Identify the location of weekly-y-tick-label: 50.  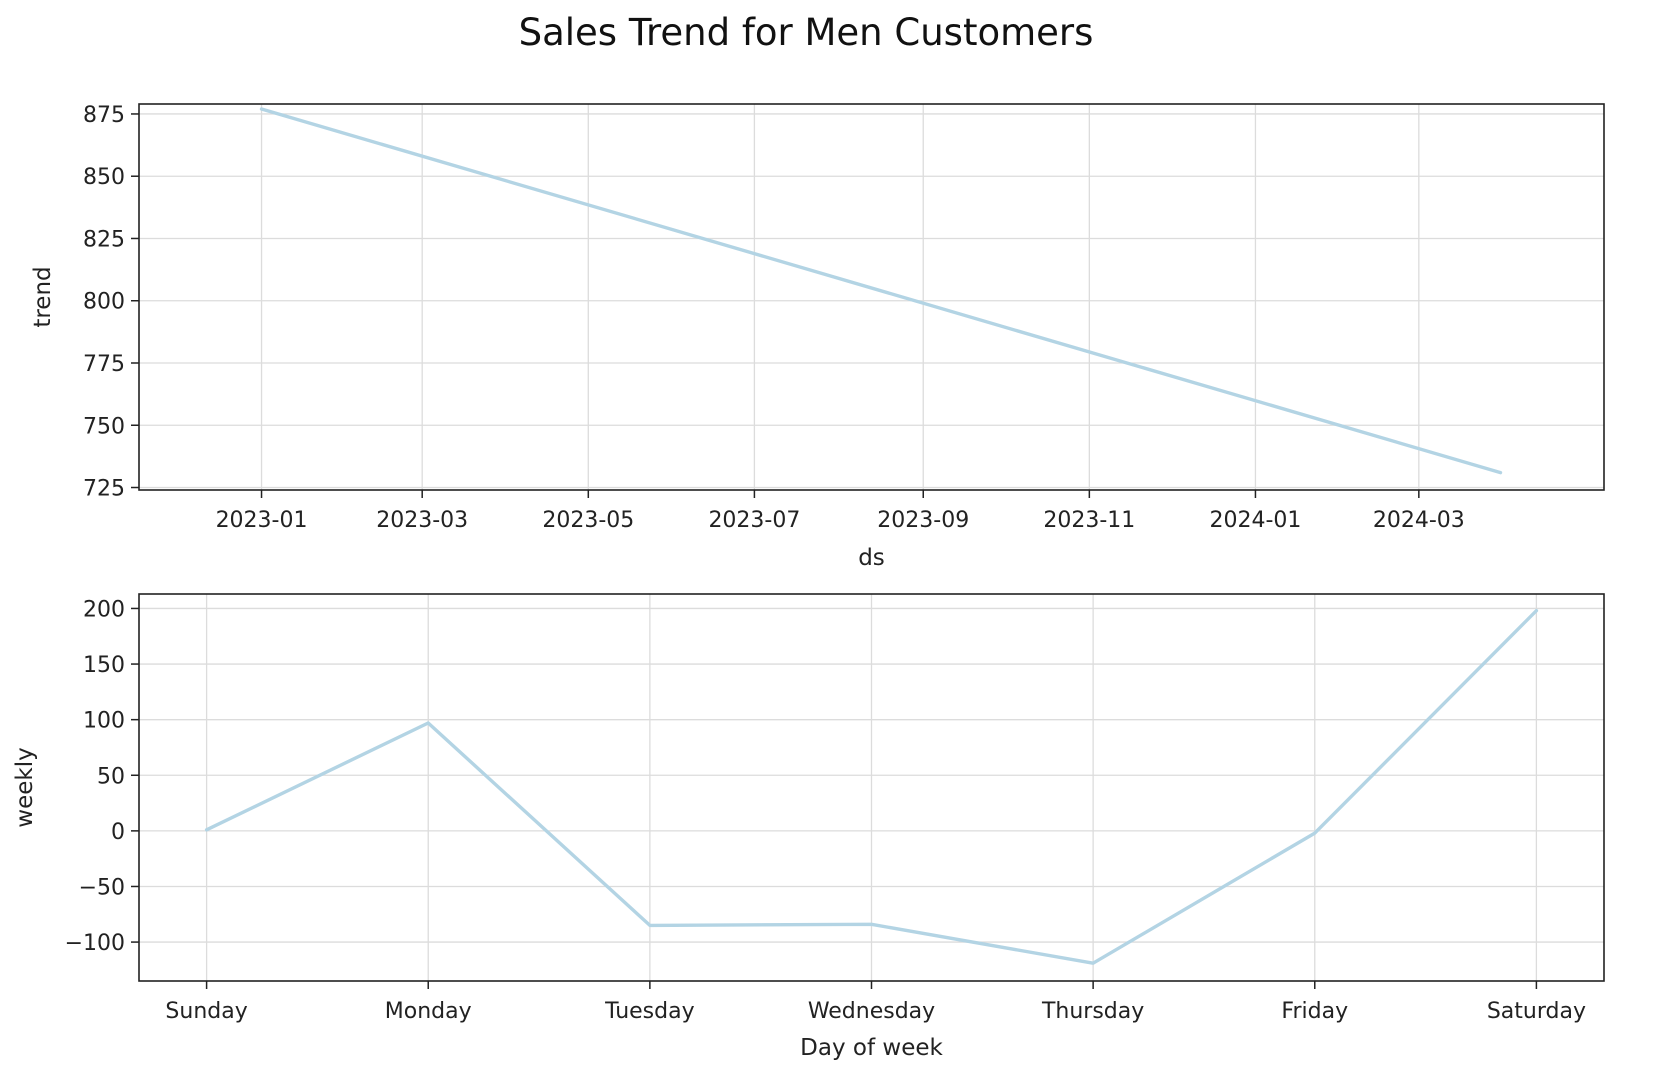
(111, 776).